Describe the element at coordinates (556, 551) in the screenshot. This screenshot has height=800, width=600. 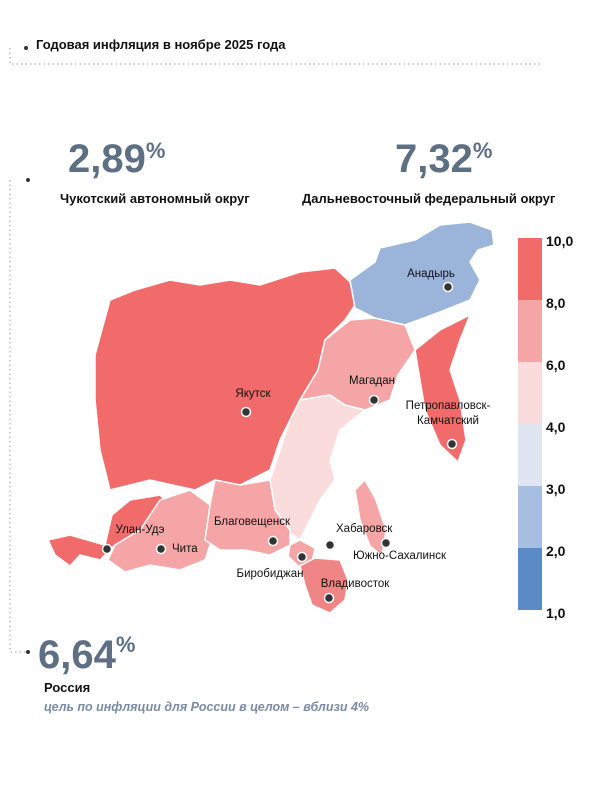
I see `legend-label: 2,0` at that location.